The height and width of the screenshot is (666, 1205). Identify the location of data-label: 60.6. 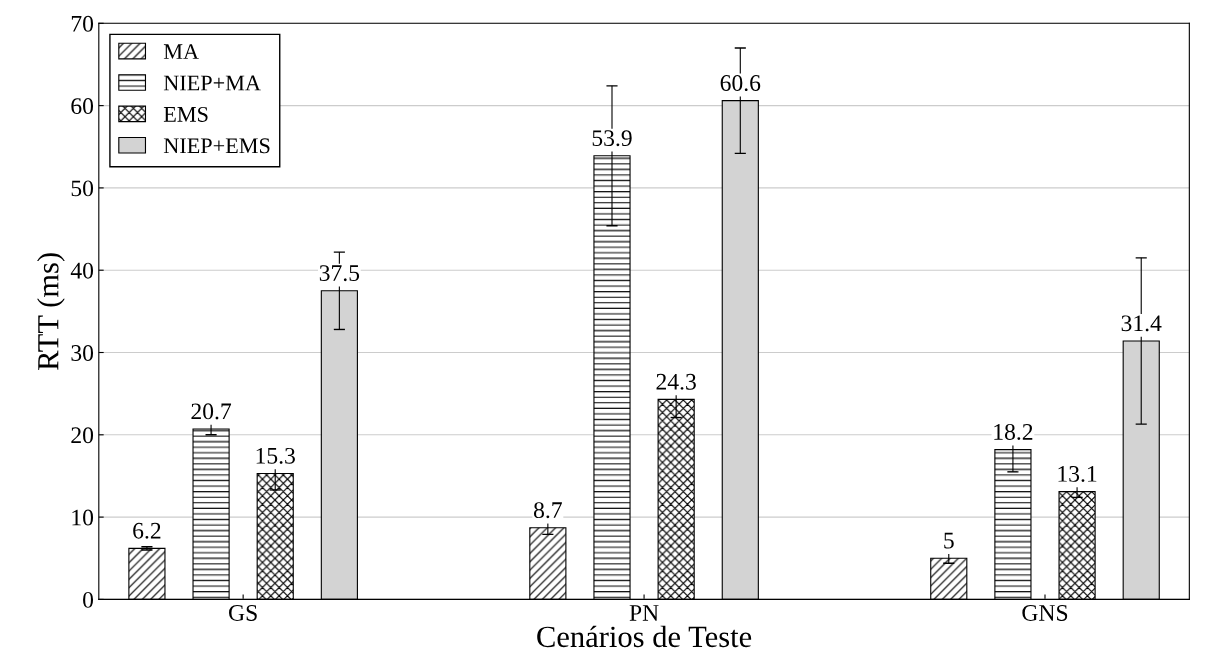
(740, 83).